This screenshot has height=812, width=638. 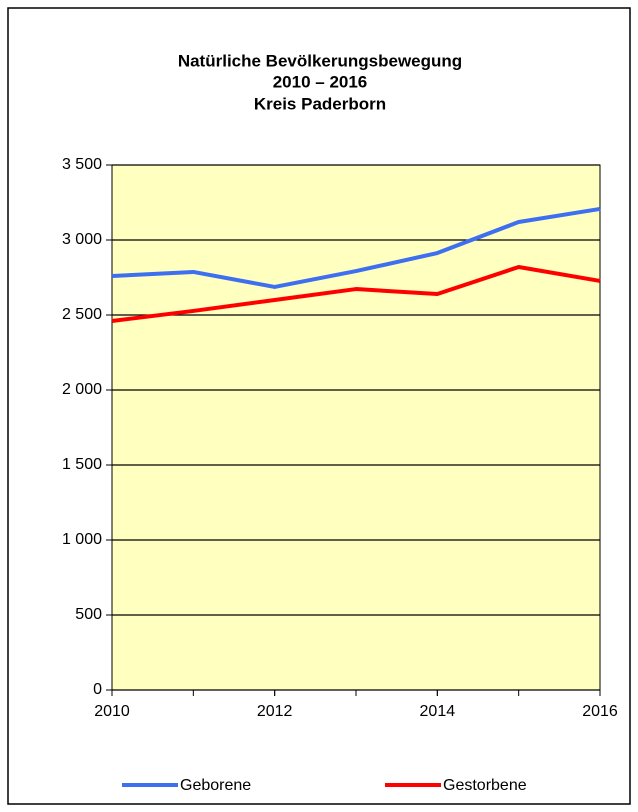 I want to click on y-tick-label: 2 000, so click(x=82, y=389).